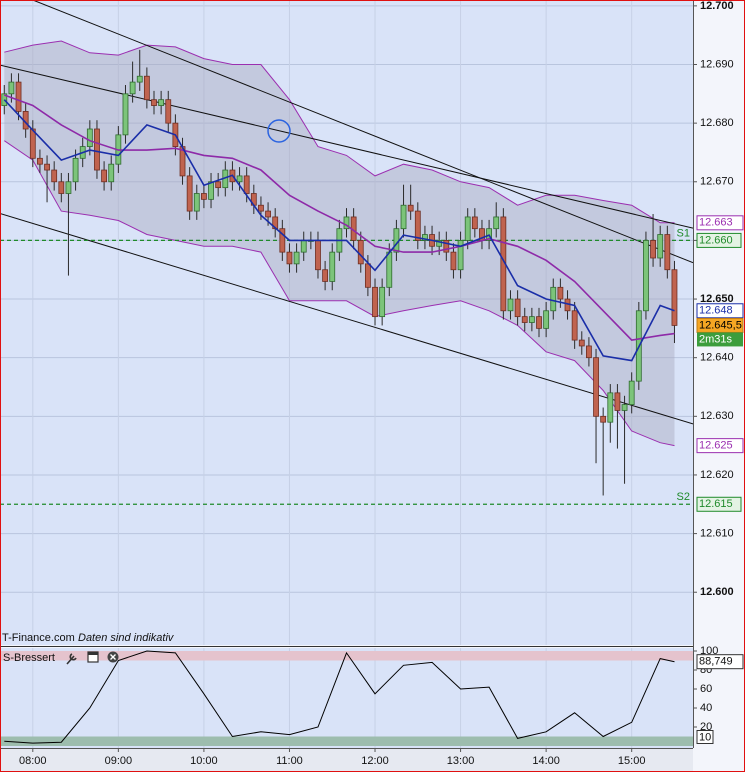 The image size is (745, 772). I want to click on y-tick-label: 12.700, so click(717, 6).